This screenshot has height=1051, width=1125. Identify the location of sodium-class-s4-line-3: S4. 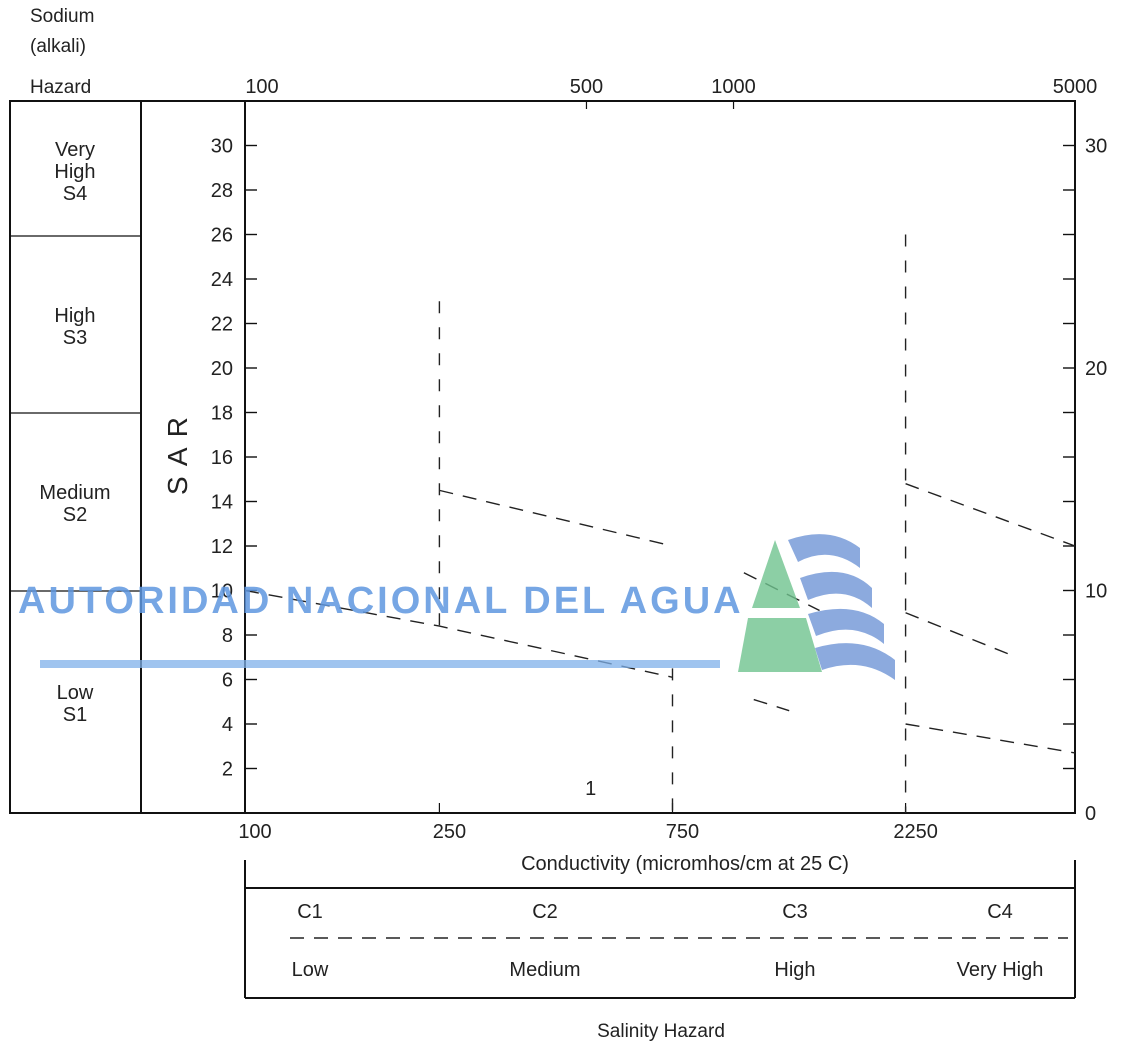
(75, 194).